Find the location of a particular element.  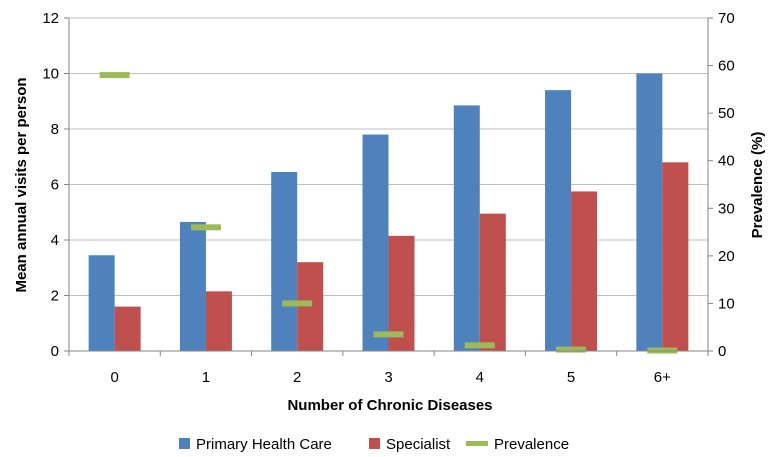

legend-label-prevalence: Prevalence is located at coordinates (531, 444).